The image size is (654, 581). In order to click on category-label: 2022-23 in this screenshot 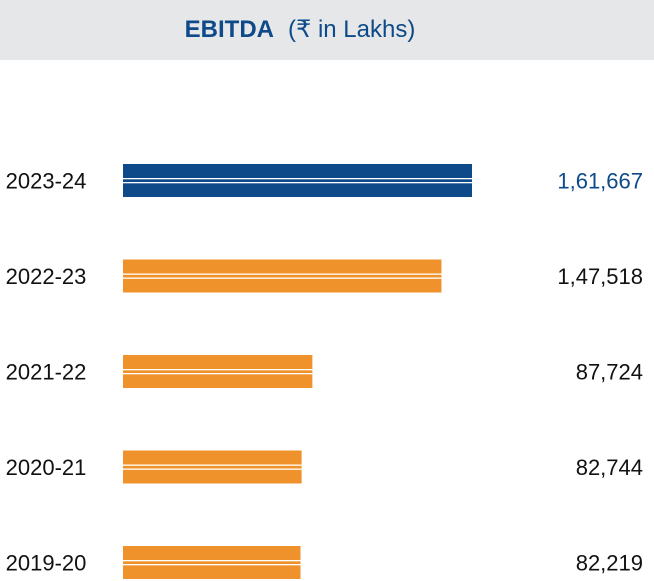, I will do `click(46, 276)`.